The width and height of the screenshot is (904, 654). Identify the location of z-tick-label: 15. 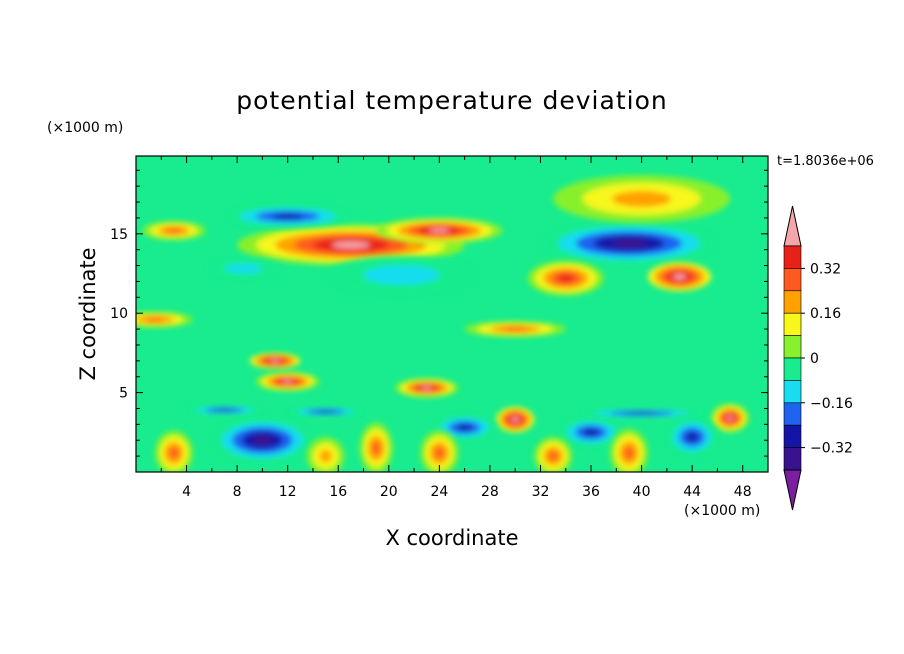
(119, 235).